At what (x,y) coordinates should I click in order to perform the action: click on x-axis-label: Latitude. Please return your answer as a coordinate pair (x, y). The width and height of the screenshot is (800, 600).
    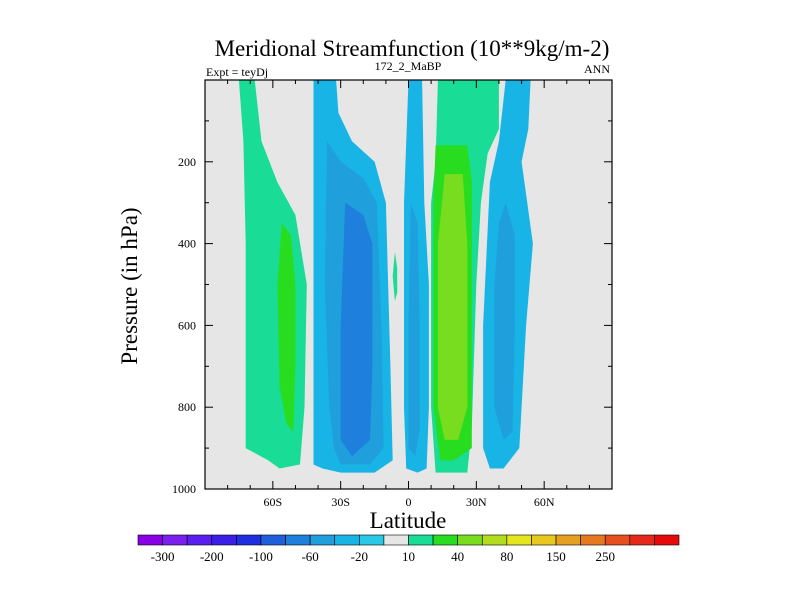
    Looking at the image, I should click on (408, 520).